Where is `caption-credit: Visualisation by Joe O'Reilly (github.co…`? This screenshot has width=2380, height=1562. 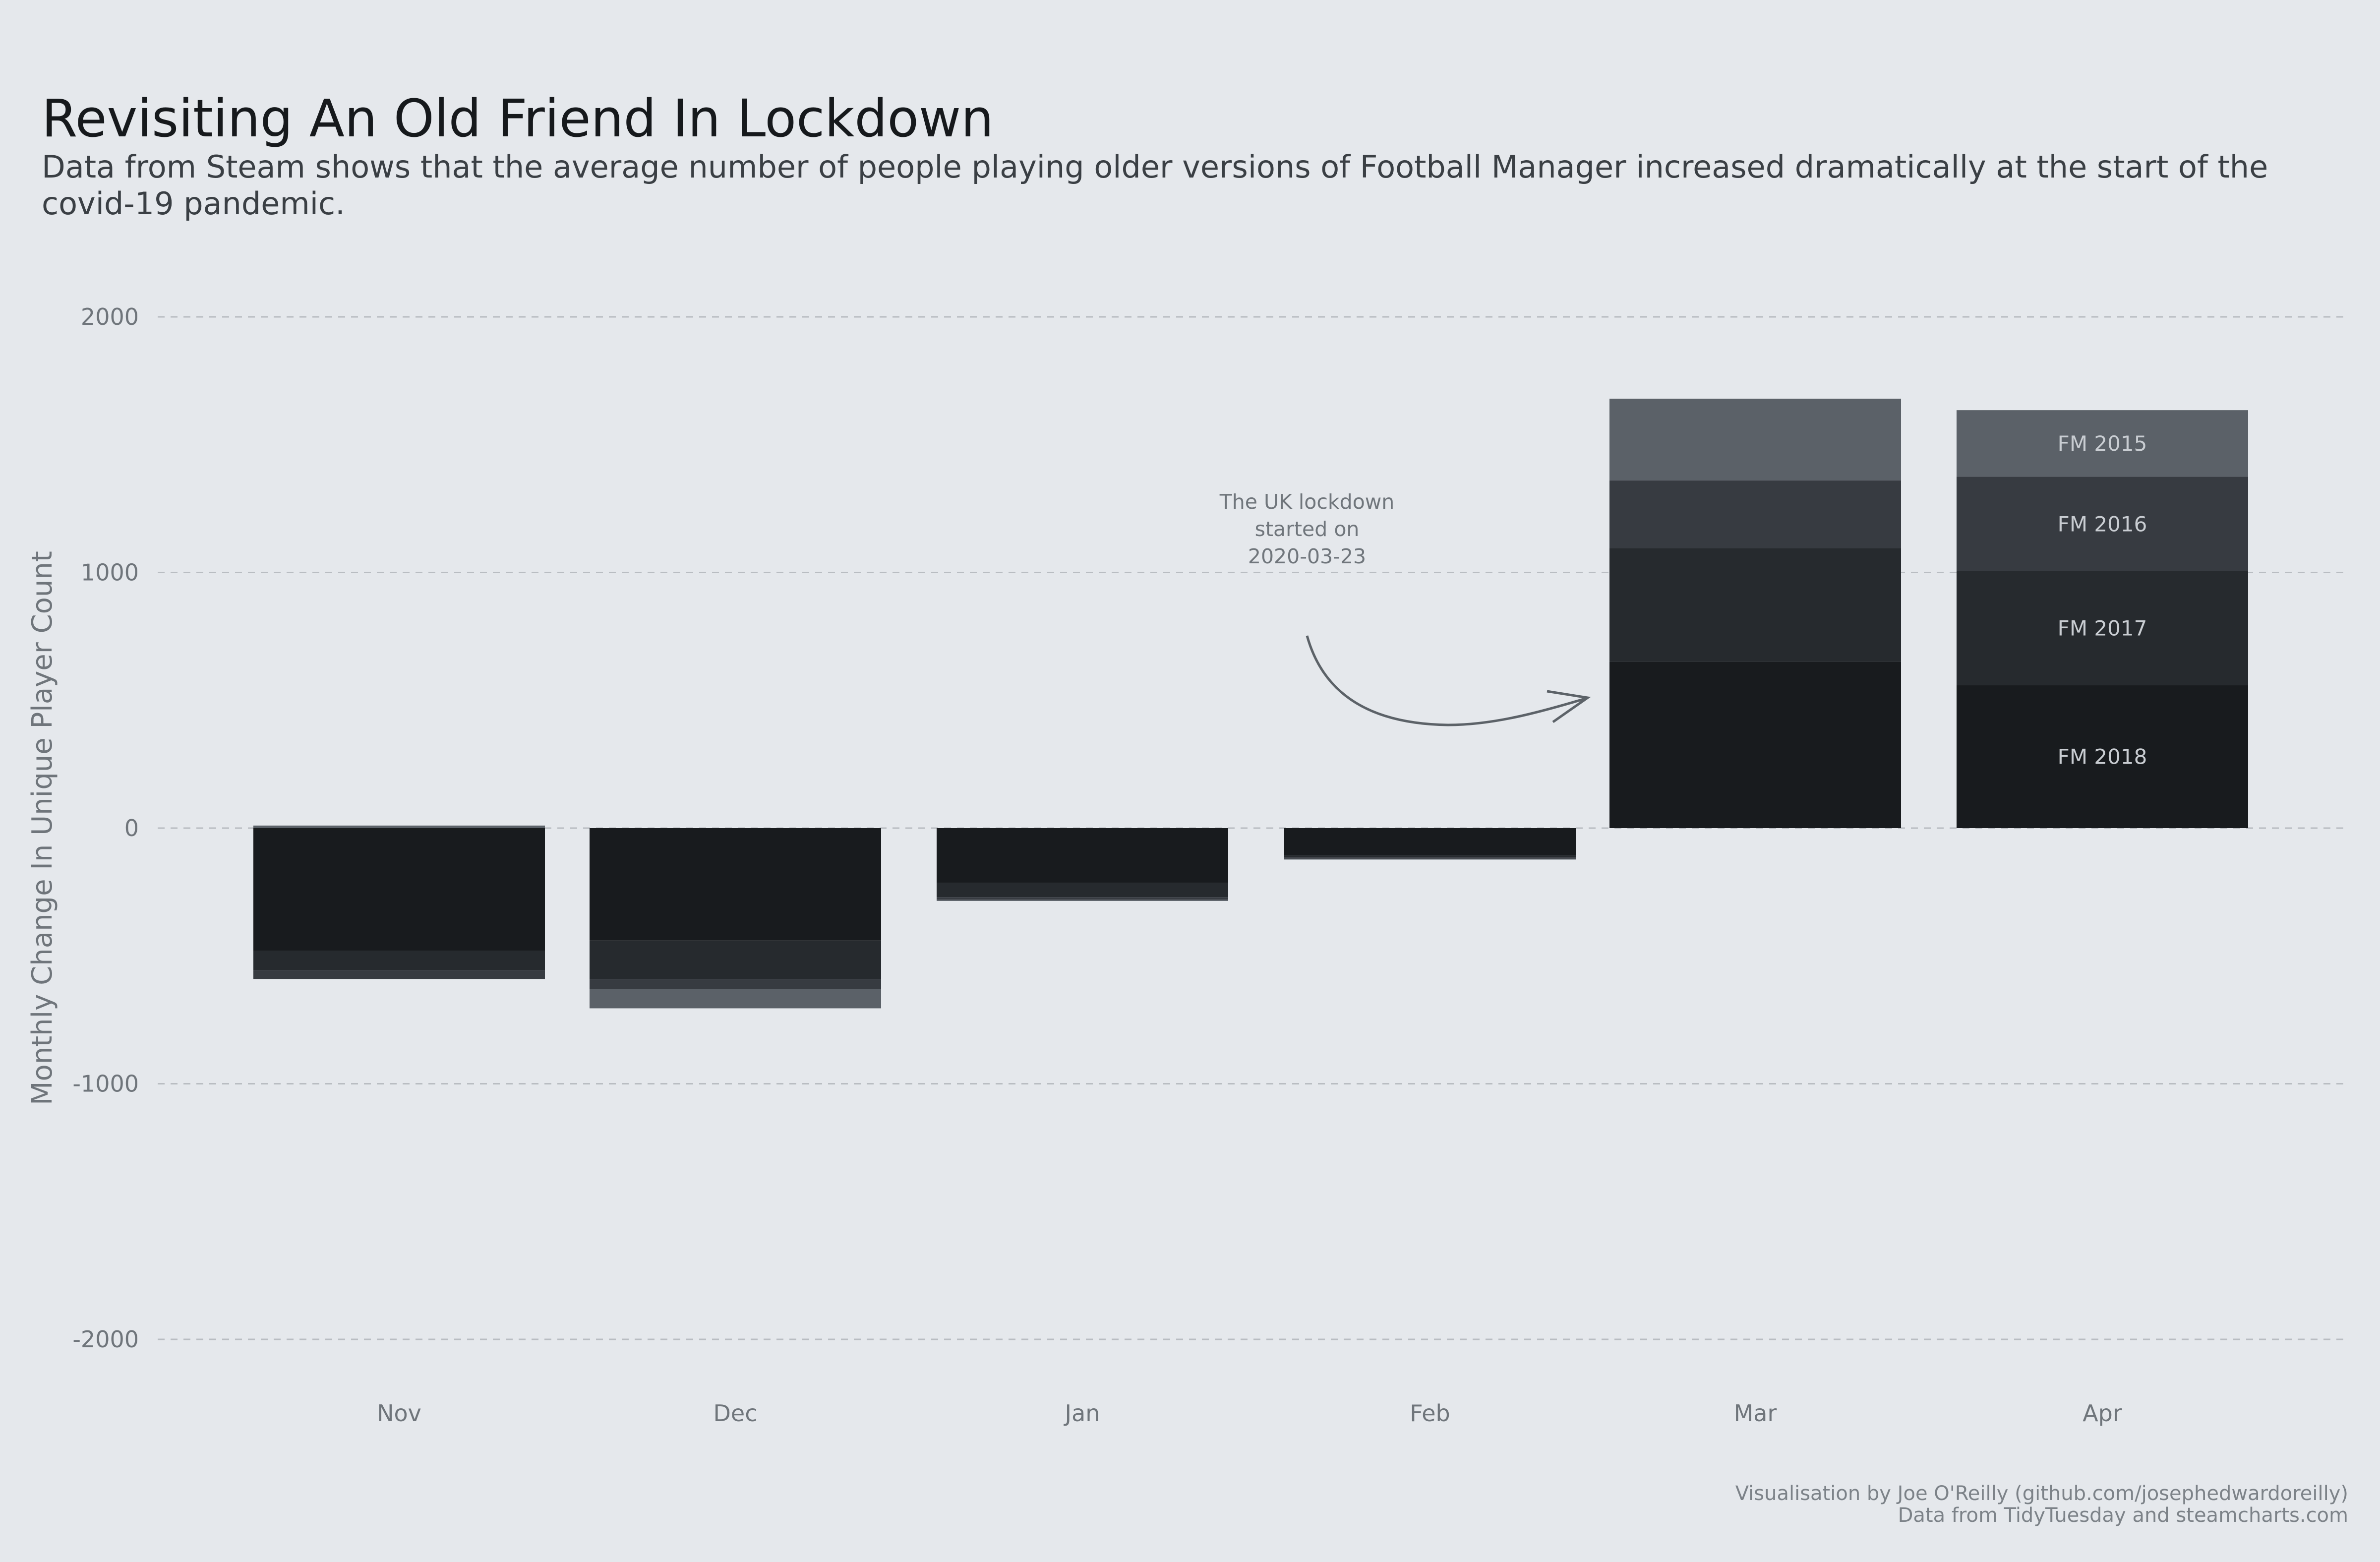 caption-credit: Visualisation by Joe O'Reilly (github.co… is located at coordinates (2042, 1493).